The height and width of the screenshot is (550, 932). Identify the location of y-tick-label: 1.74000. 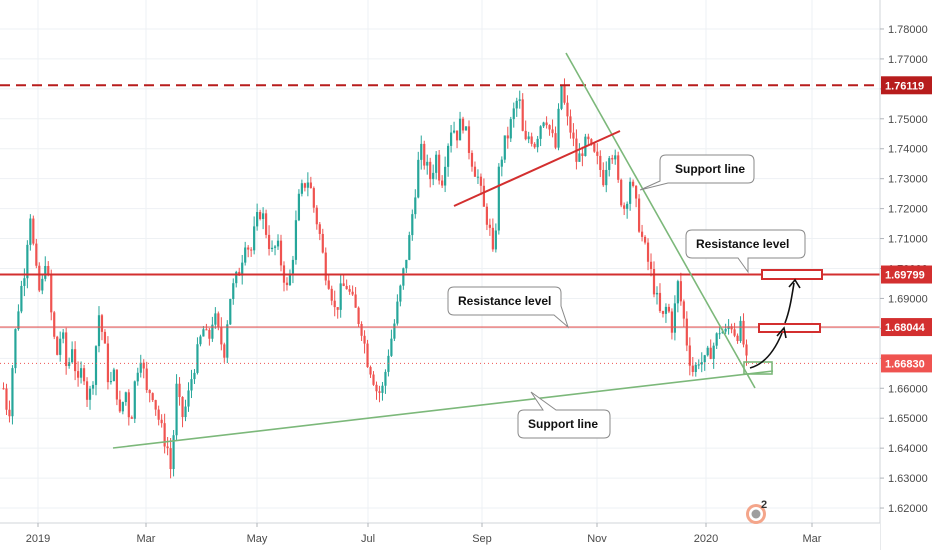
(908, 150).